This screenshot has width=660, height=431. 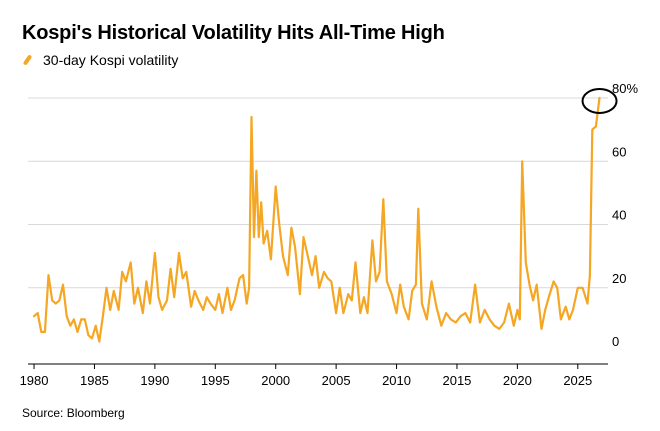 I want to click on legend: 30-day Kospi volatility, so click(x=100, y=60).